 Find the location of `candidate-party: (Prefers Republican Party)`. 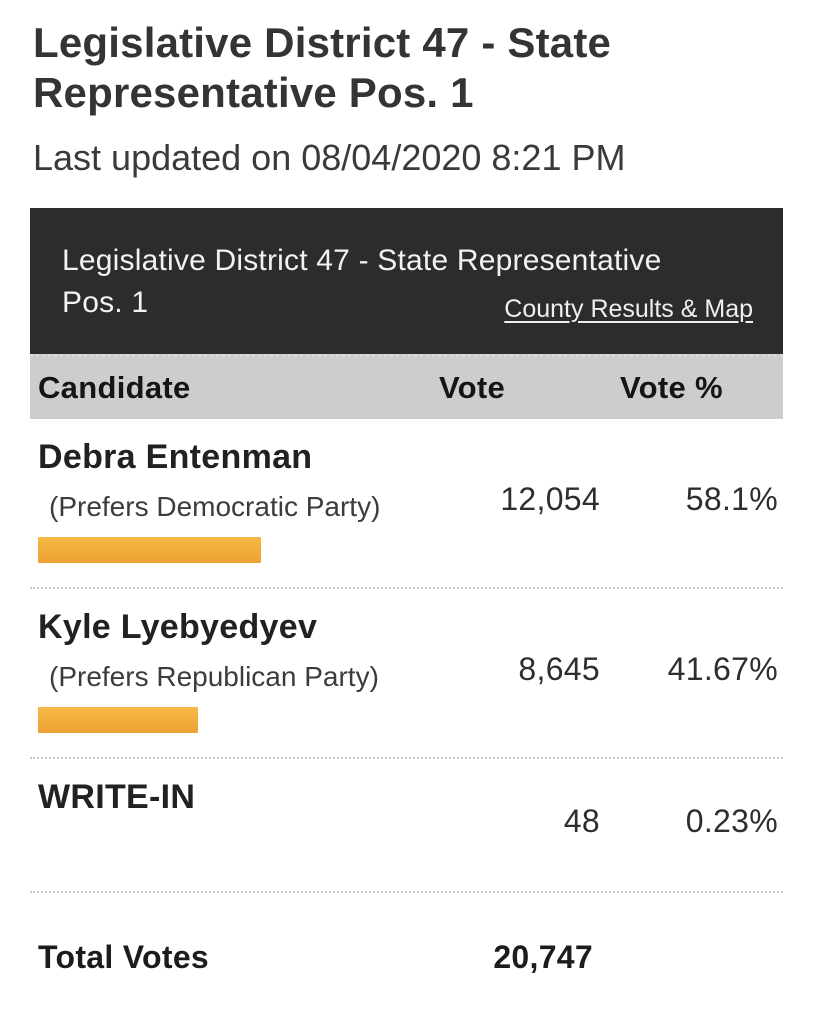

candidate-party: (Prefers Republican Party) is located at coordinates (214, 676).